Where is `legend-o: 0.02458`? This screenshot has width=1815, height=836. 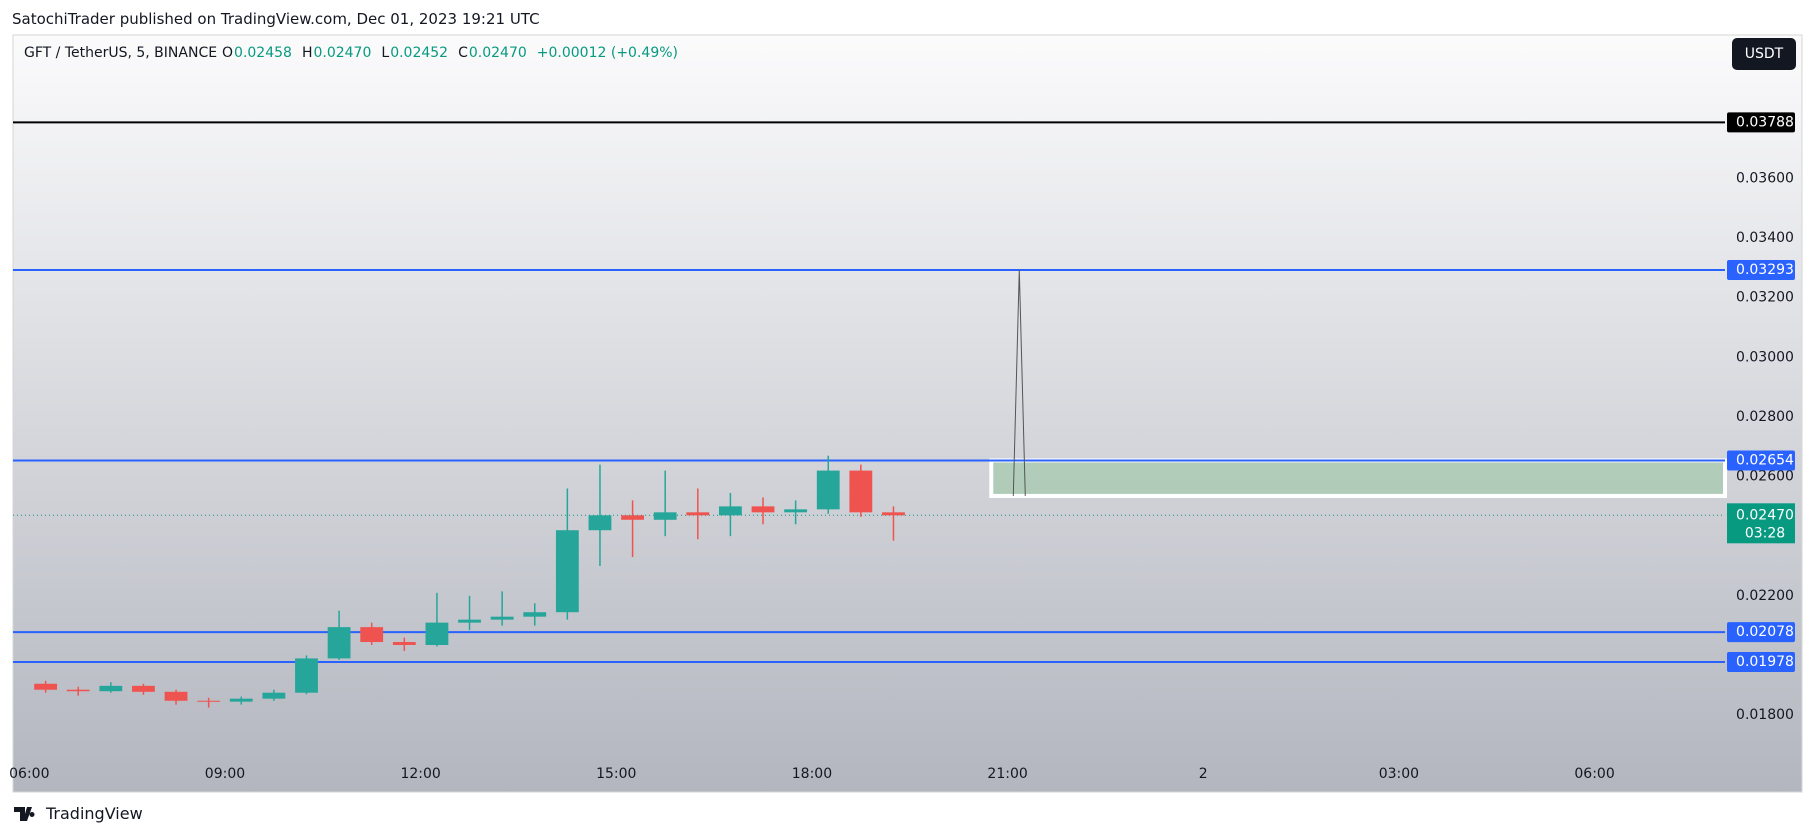
legend-o: 0.02458 is located at coordinates (263, 53).